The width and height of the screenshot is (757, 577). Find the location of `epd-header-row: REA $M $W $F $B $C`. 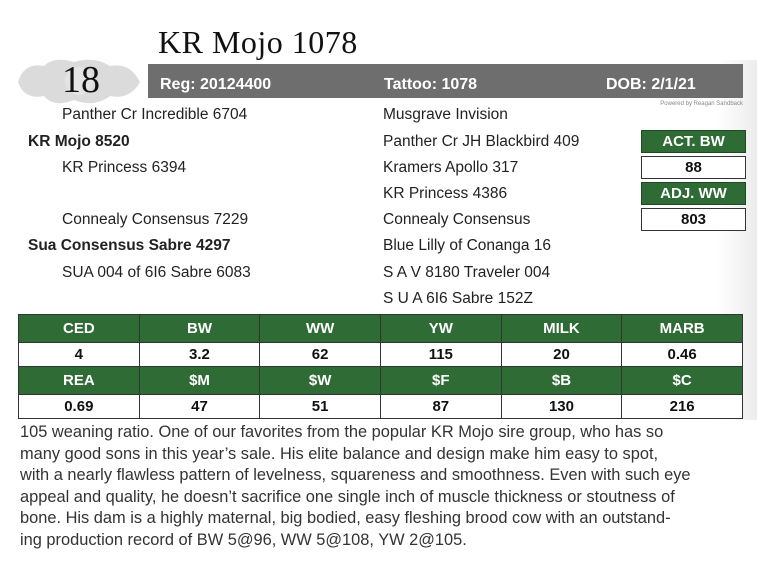

epd-header-row: REA $M $W $F $B $C is located at coordinates (380, 380).